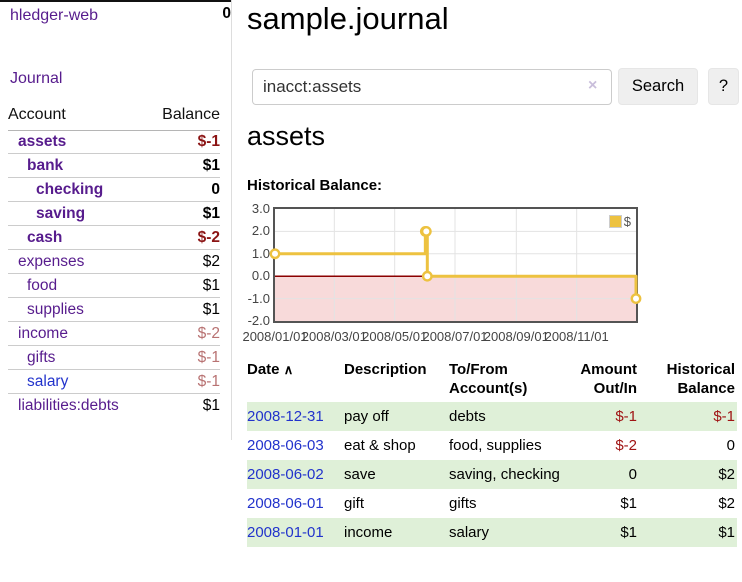 The width and height of the screenshot is (742, 582). Describe the element at coordinates (366, 416) in the screenshot. I see `register-description: pay off` at that location.